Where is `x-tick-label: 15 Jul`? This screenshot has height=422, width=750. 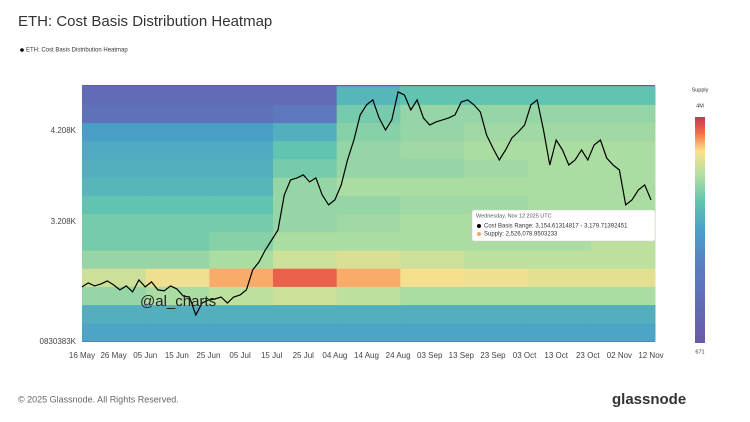 x-tick-label: 15 Jul is located at coordinates (272, 355).